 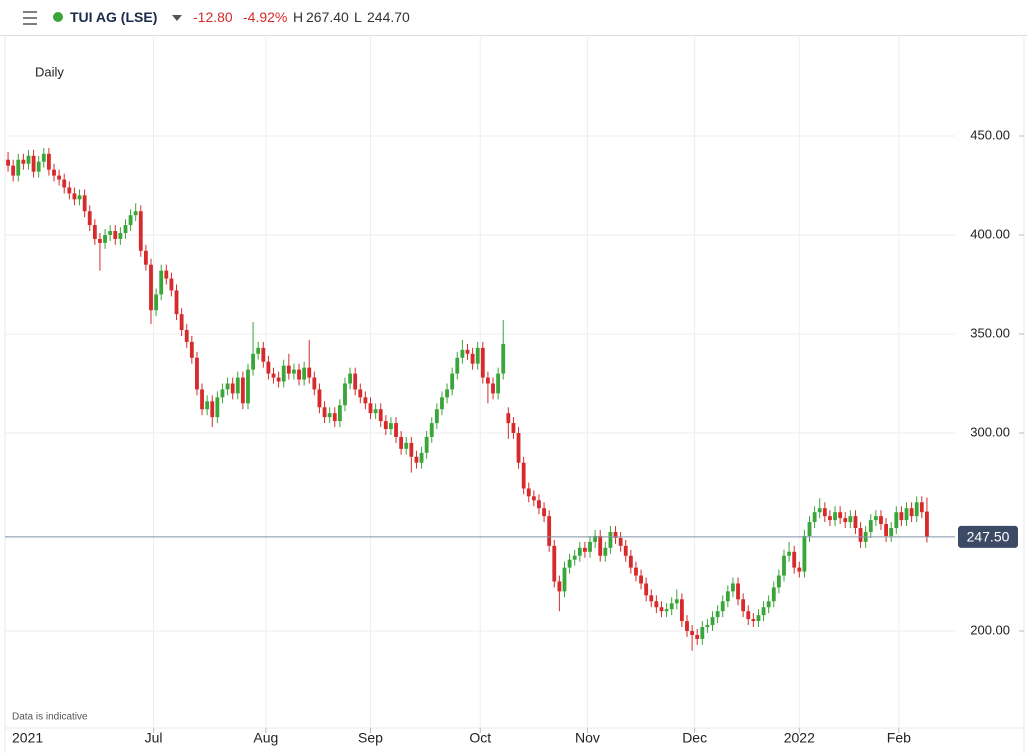 What do you see at coordinates (177, 18) in the screenshot?
I see `dropdown-arrow` at bounding box center [177, 18].